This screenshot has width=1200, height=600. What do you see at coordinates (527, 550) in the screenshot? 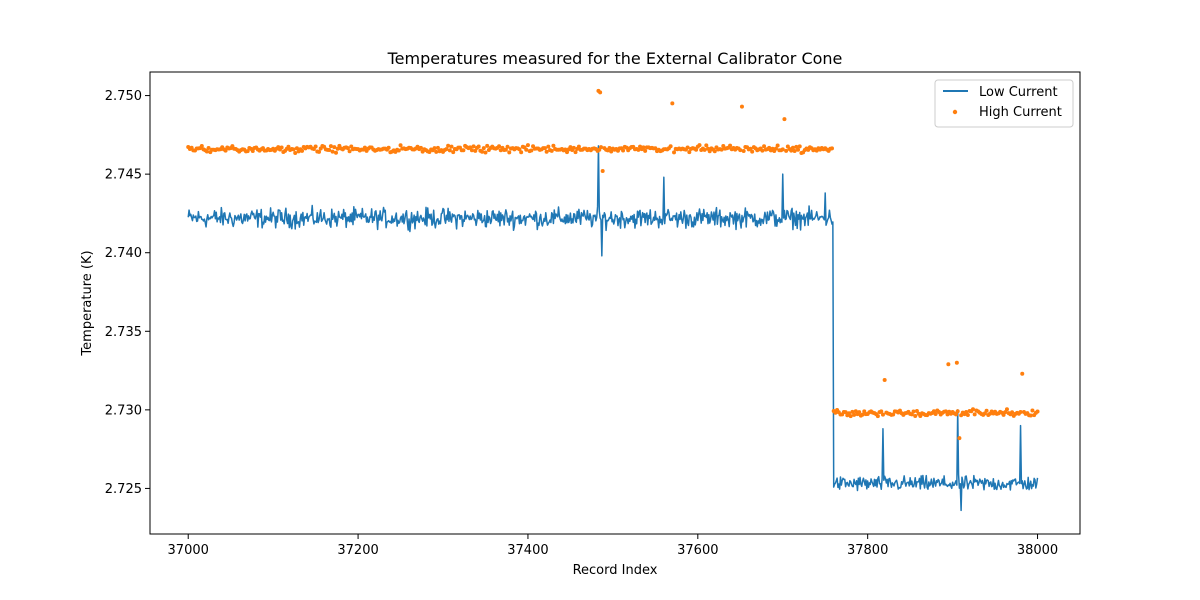
I see `x-tick-label: 37400` at bounding box center [527, 550].